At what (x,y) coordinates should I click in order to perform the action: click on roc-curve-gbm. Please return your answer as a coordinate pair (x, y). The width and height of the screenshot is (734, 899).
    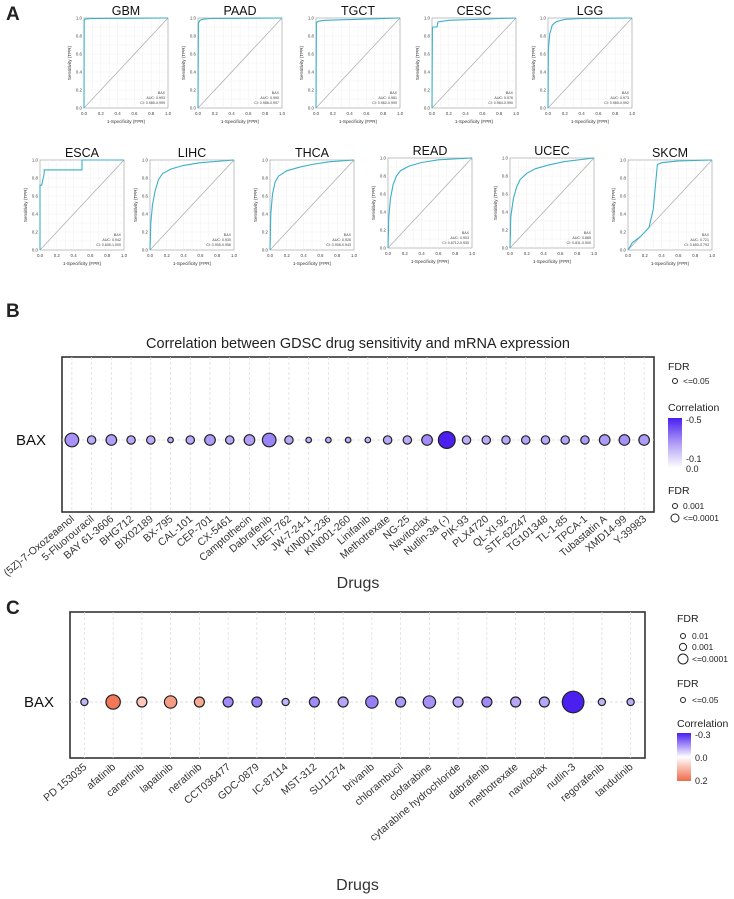
    Looking at the image, I should click on (126, 63).